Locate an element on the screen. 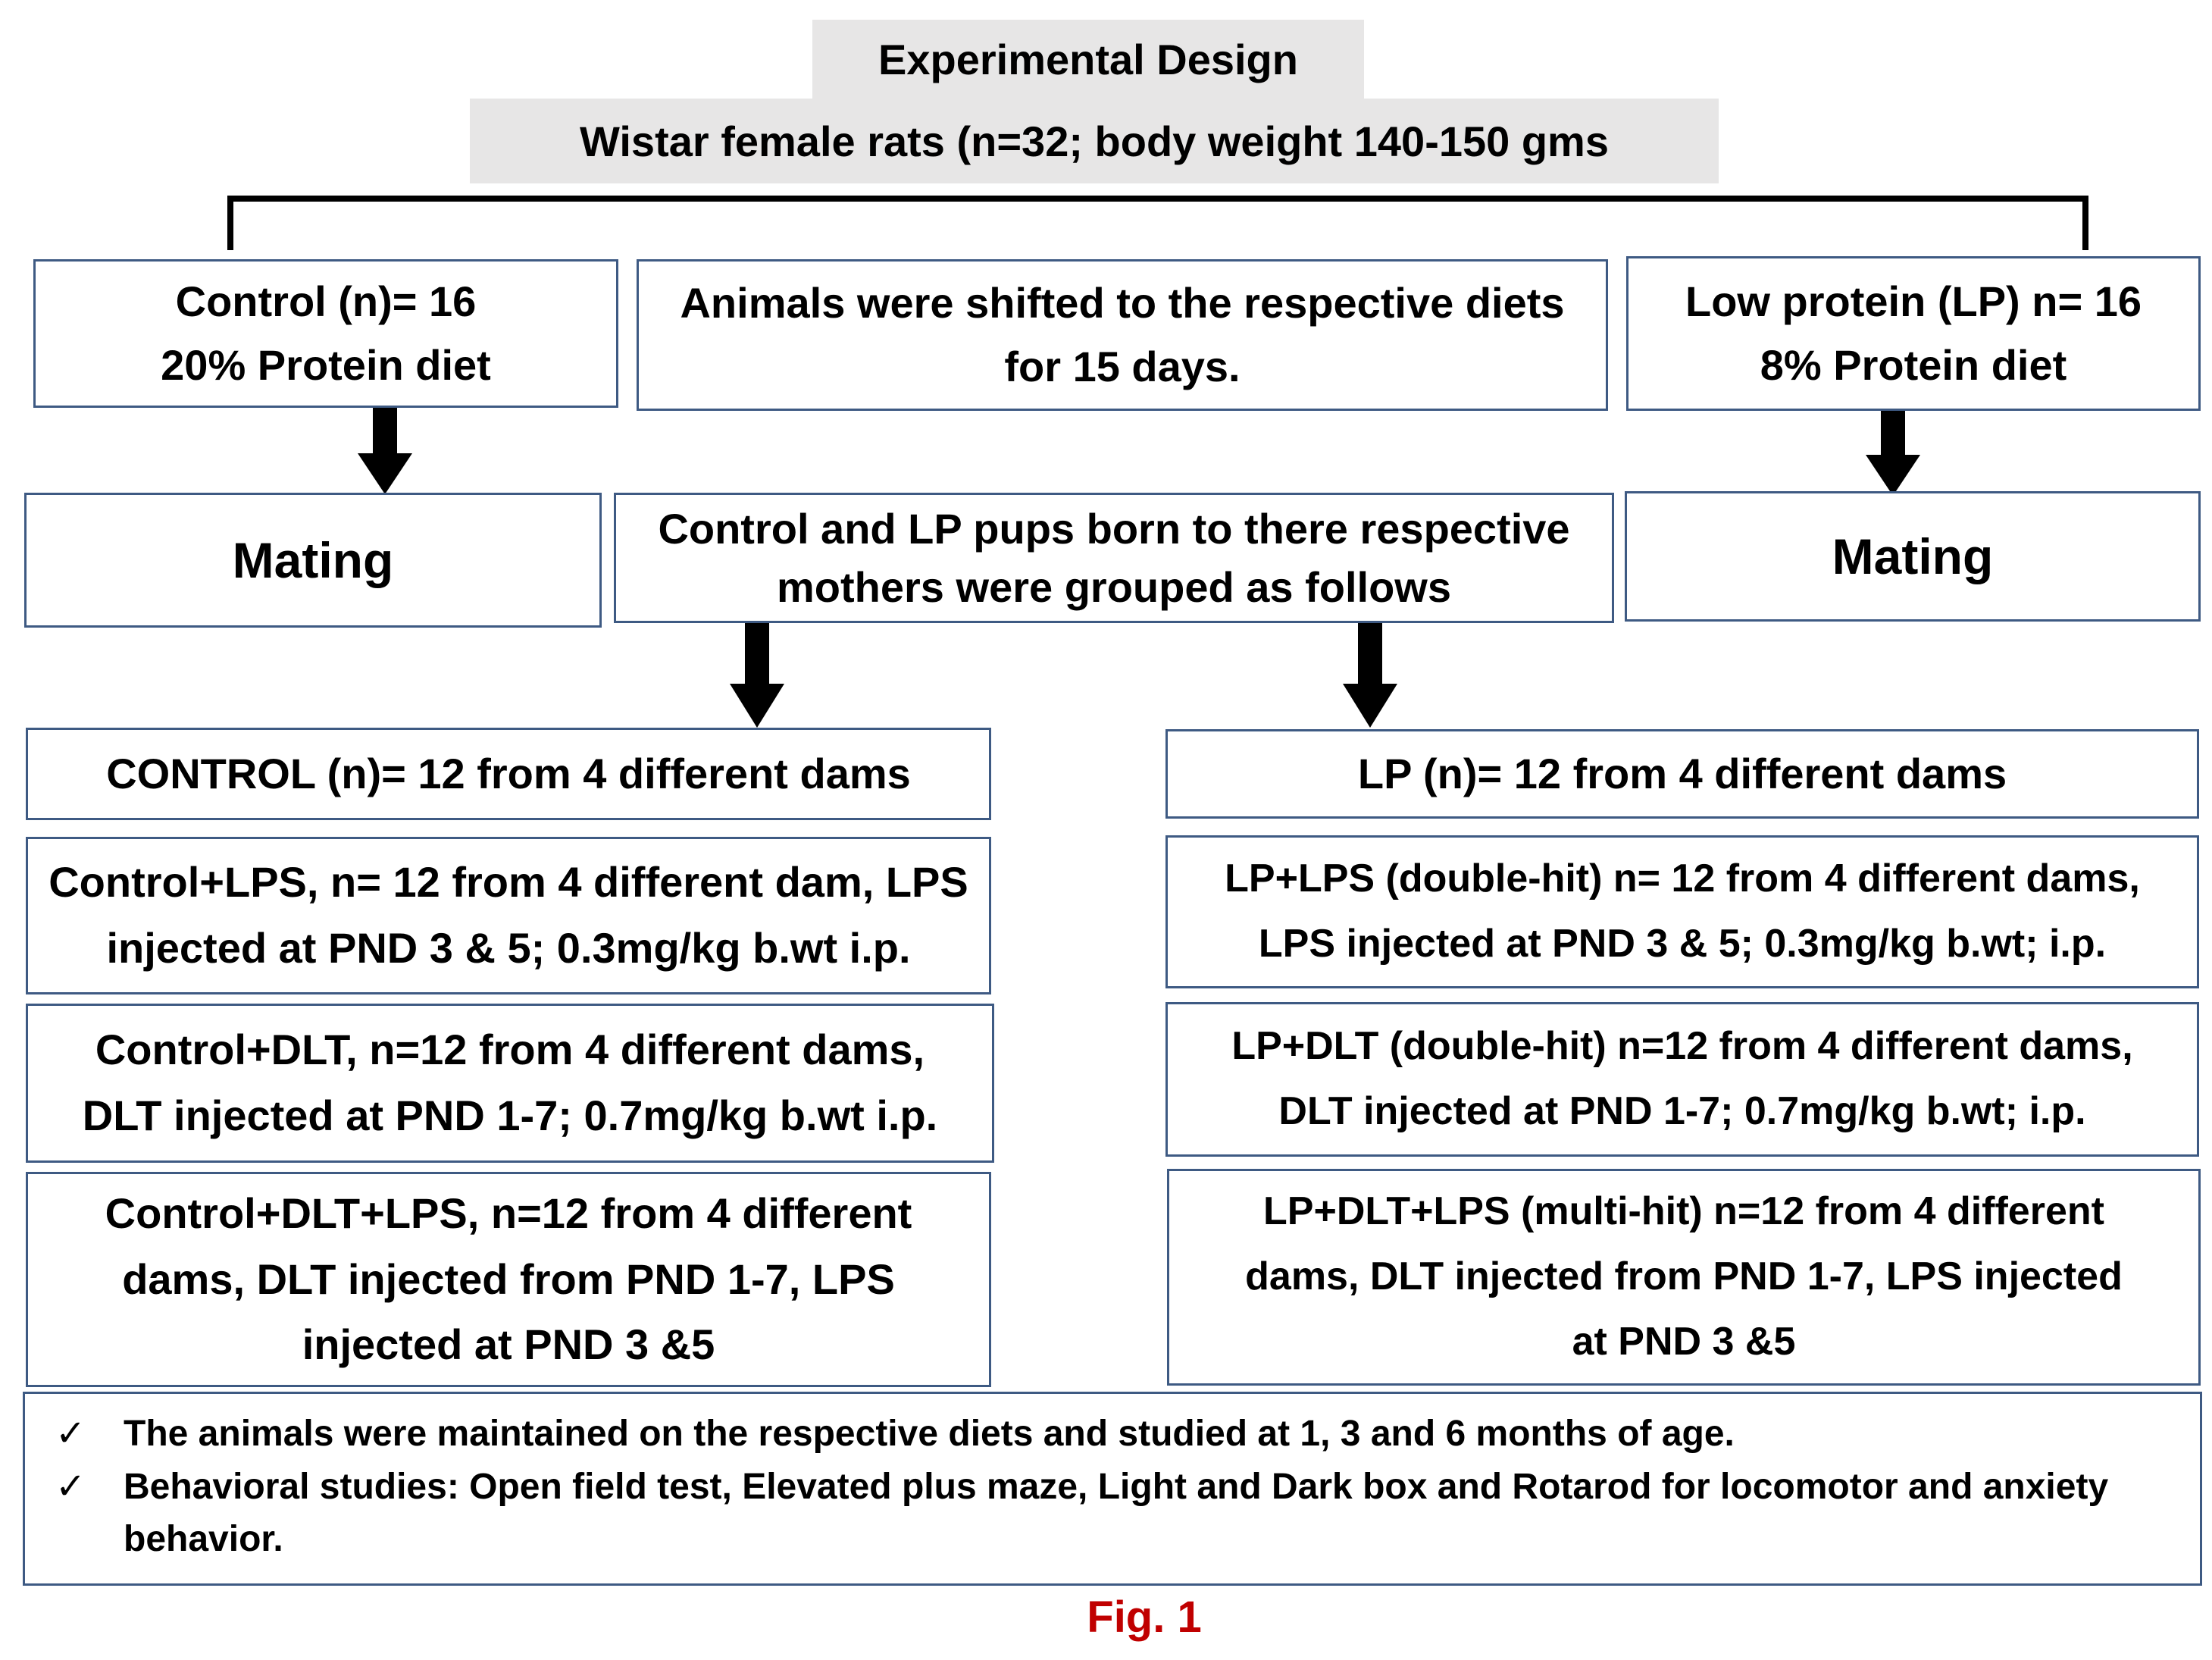 Image resolution: width=2212 pixels, height=1660 pixels. lp-dlt-lps-line3: at PND 3 &5 is located at coordinates (1684, 1341).